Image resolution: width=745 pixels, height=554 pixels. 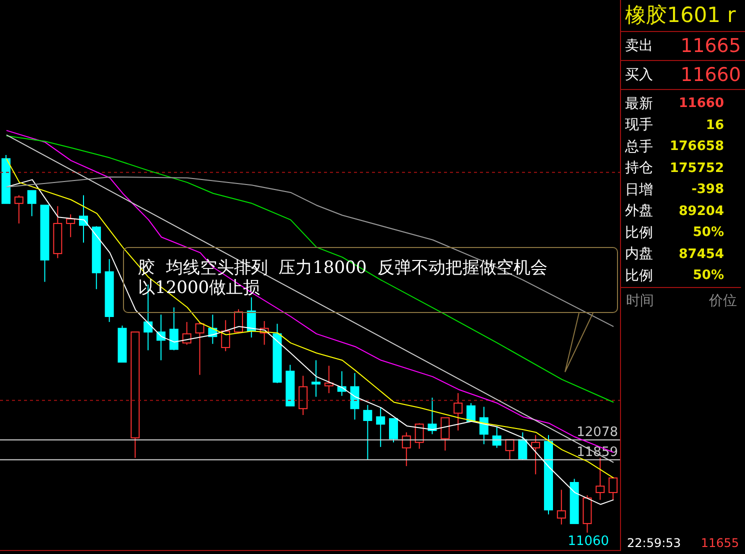 What do you see at coordinates (639, 254) in the screenshot?
I see `text: 内盘` at bounding box center [639, 254].